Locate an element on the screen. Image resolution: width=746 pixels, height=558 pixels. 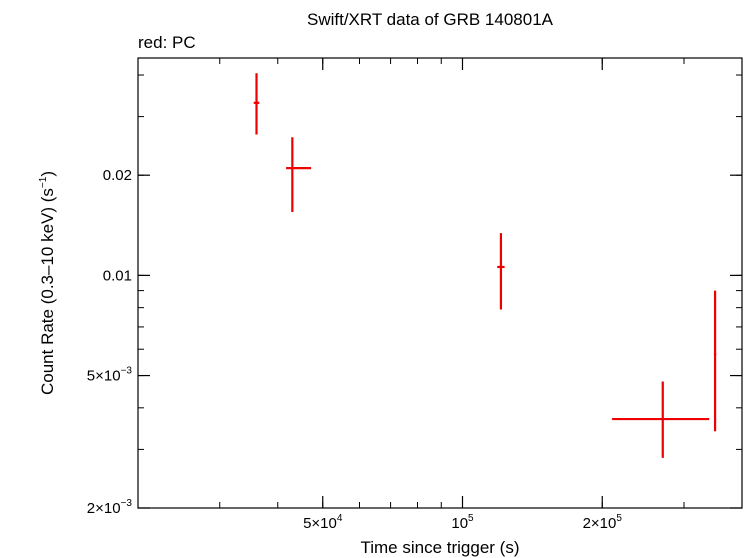
y-tick-mantissa: 2×10 is located at coordinates (104, 508).